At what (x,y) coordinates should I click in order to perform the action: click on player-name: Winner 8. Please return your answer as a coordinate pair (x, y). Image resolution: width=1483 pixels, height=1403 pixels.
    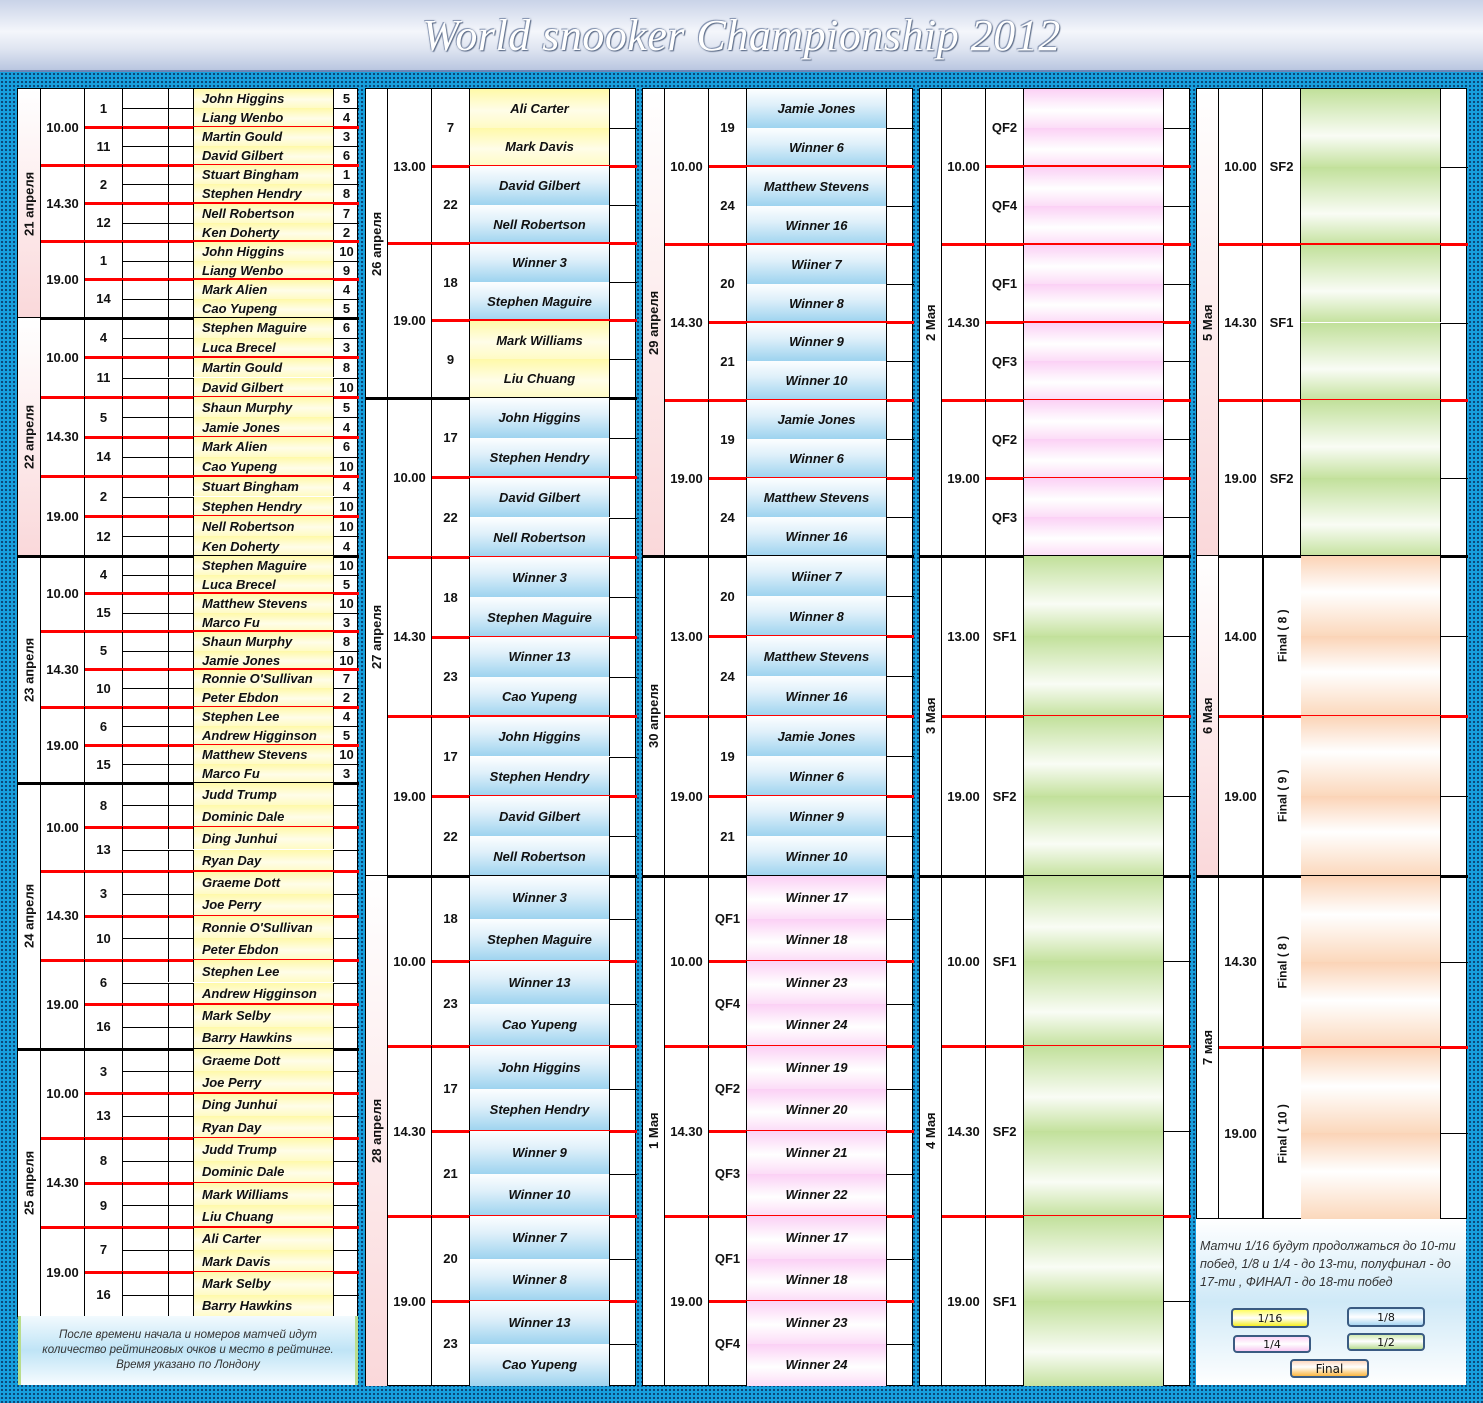
    Looking at the image, I should click on (540, 1279).